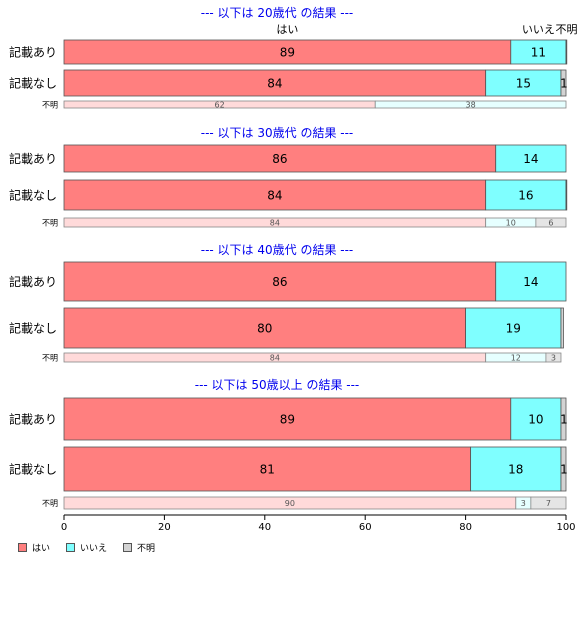 This screenshot has width=580, height=636. I want to click on legend-swatch-no, so click(71, 547).